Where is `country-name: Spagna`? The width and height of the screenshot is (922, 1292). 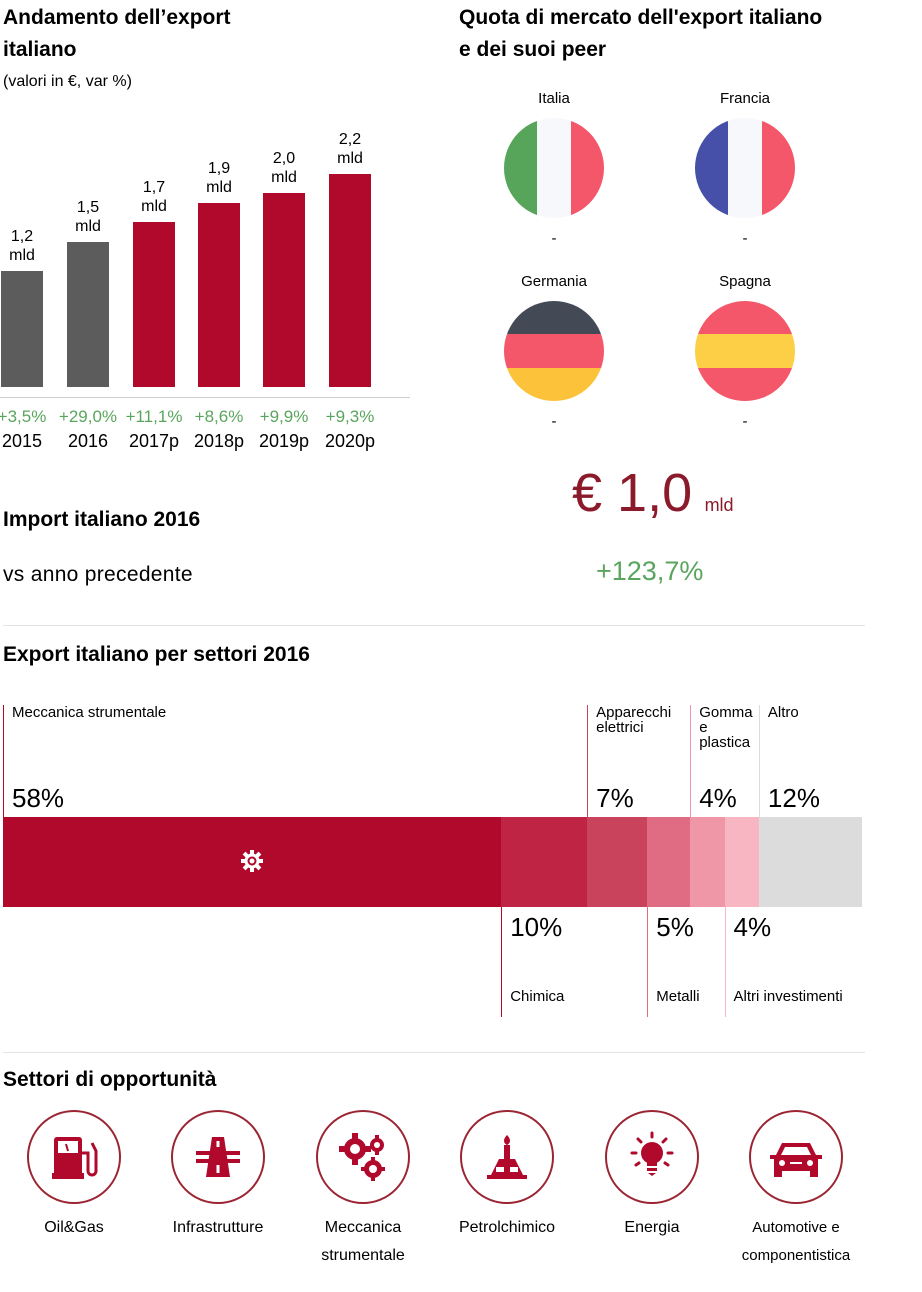
country-name: Spagna is located at coordinates (745, 281).